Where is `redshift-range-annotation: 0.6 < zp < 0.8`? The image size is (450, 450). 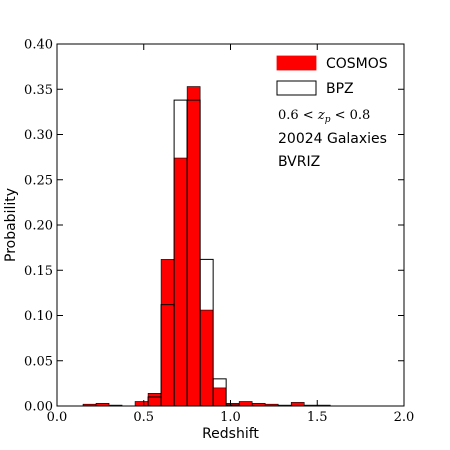 redshift-range-annotation: 0.6 < zp < 0.8 is located at coordinates (324, 116).